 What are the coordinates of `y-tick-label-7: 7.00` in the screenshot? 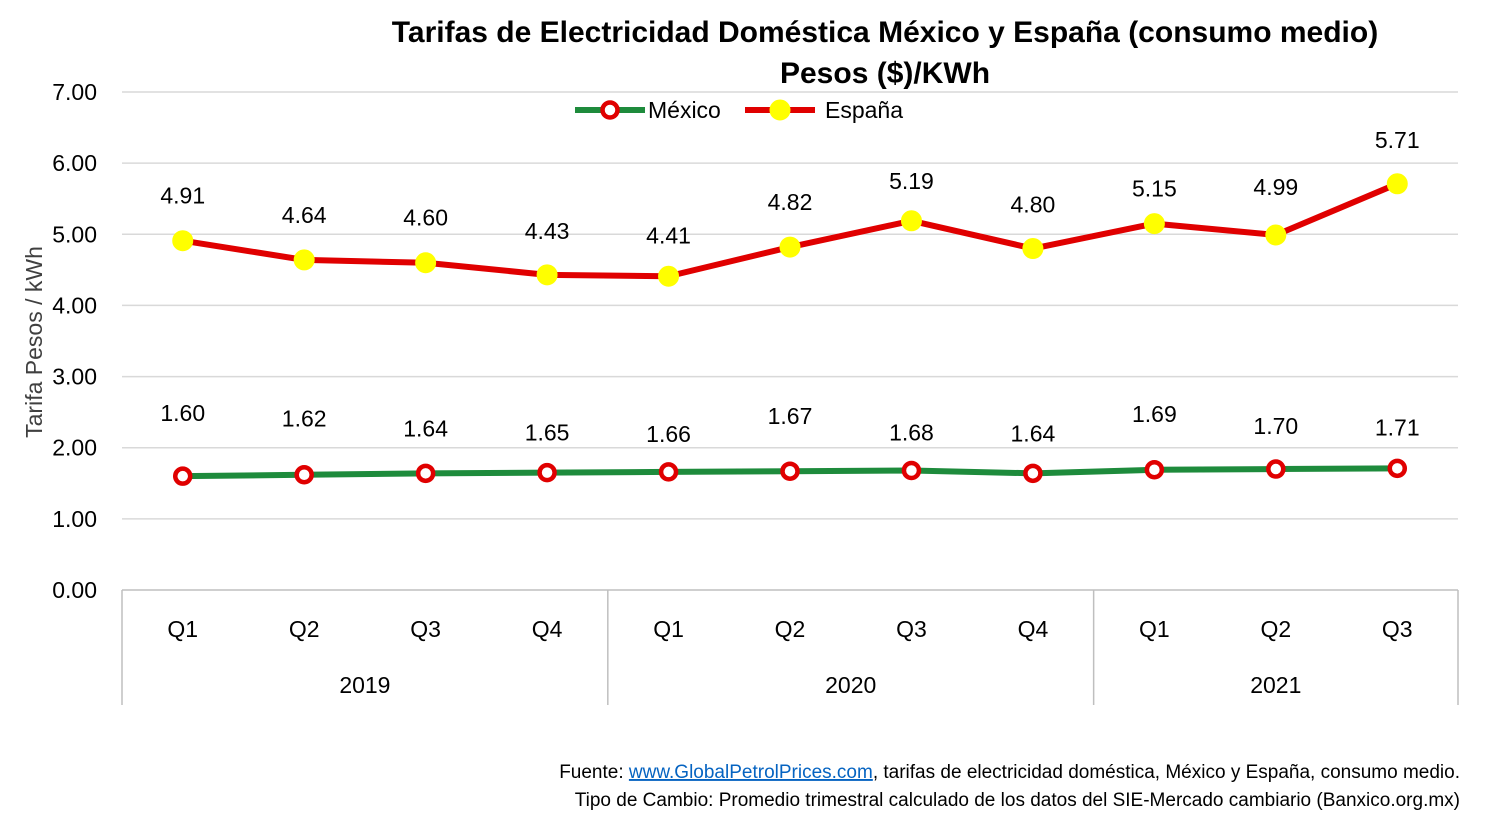 It's located at (74, 92).